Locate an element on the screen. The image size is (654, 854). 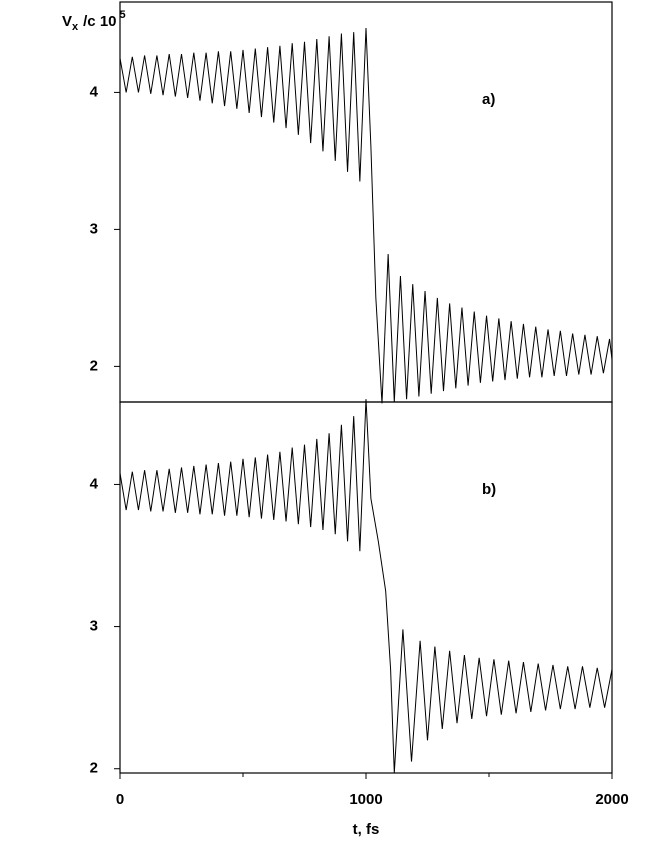
x-tick-label: 1000 is located at coordinates (365, 799).